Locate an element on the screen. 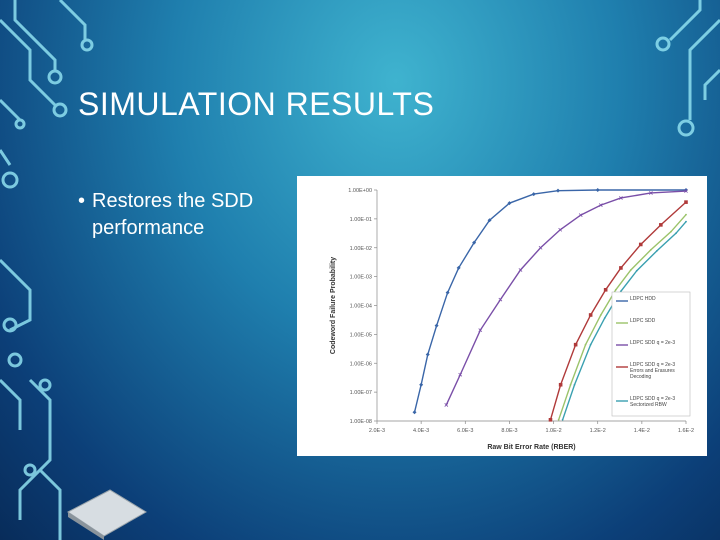 The width and height of the screenshot is (720, 540). legend-label: LDPC SDD is located at coordinates (643, 321).